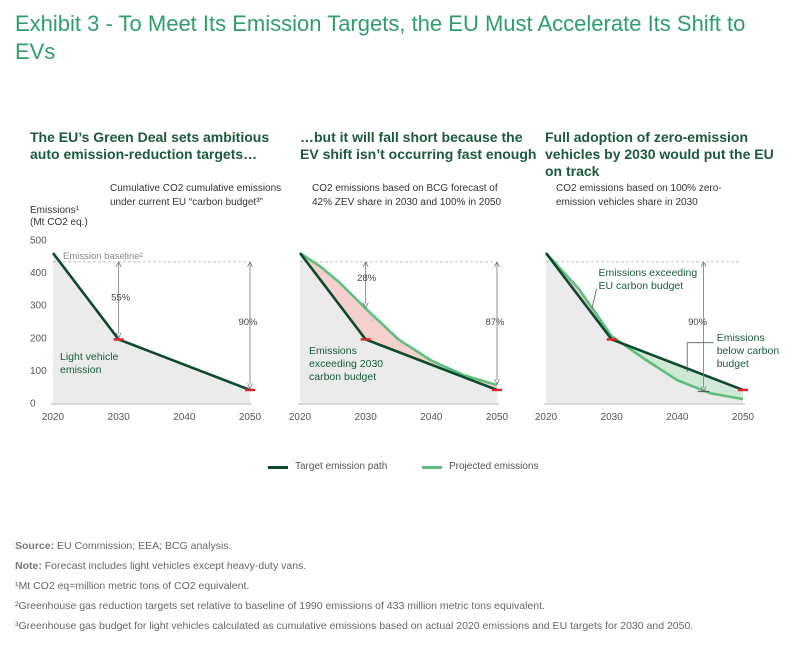 The image size is (800, 649). I want to click on y-tick-label: 0, so click(33, 404).